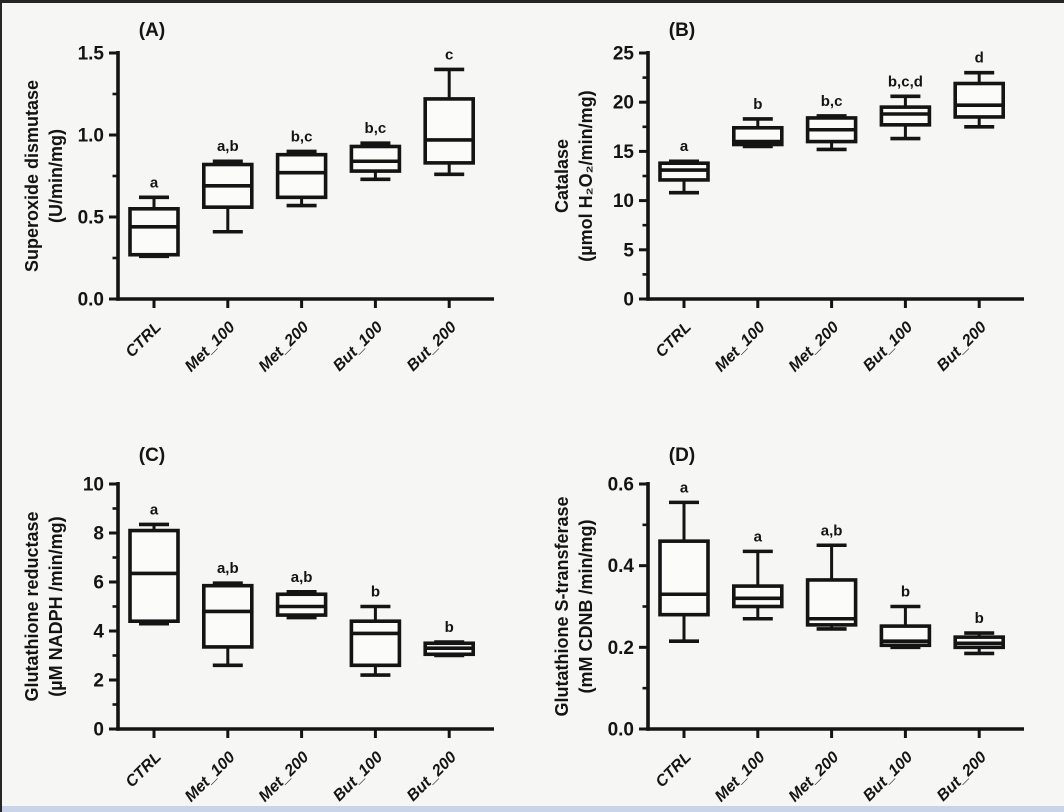 Image resolution: width=1064 pixels, height=812 pixels. I want to click on y-tick-label: 5, so click(628, 250).